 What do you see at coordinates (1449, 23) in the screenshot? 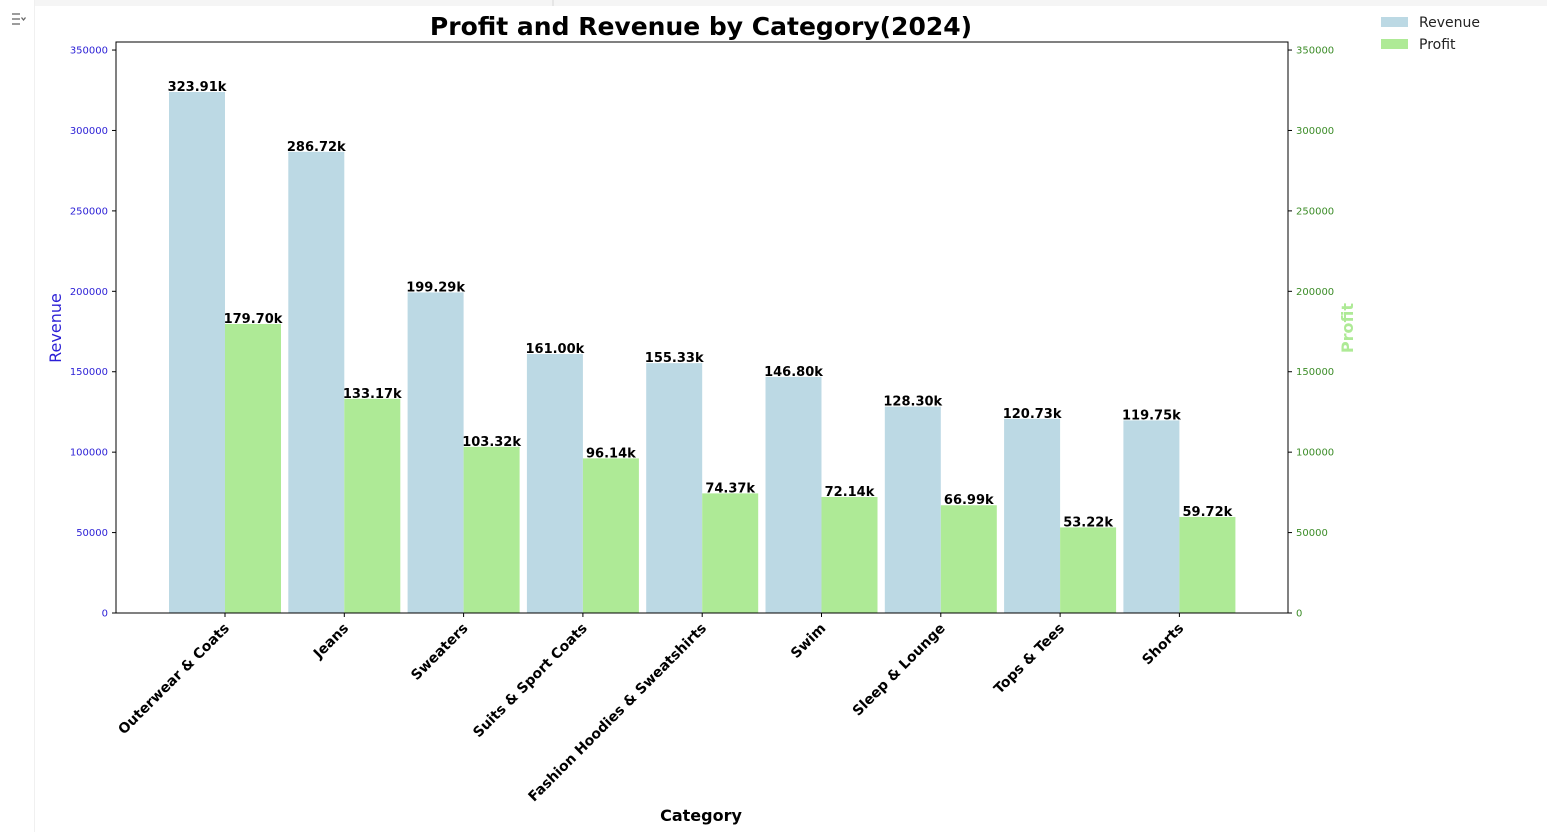
I see `legend-label-revenue: Revenue` at bounding box center [1449, 23].